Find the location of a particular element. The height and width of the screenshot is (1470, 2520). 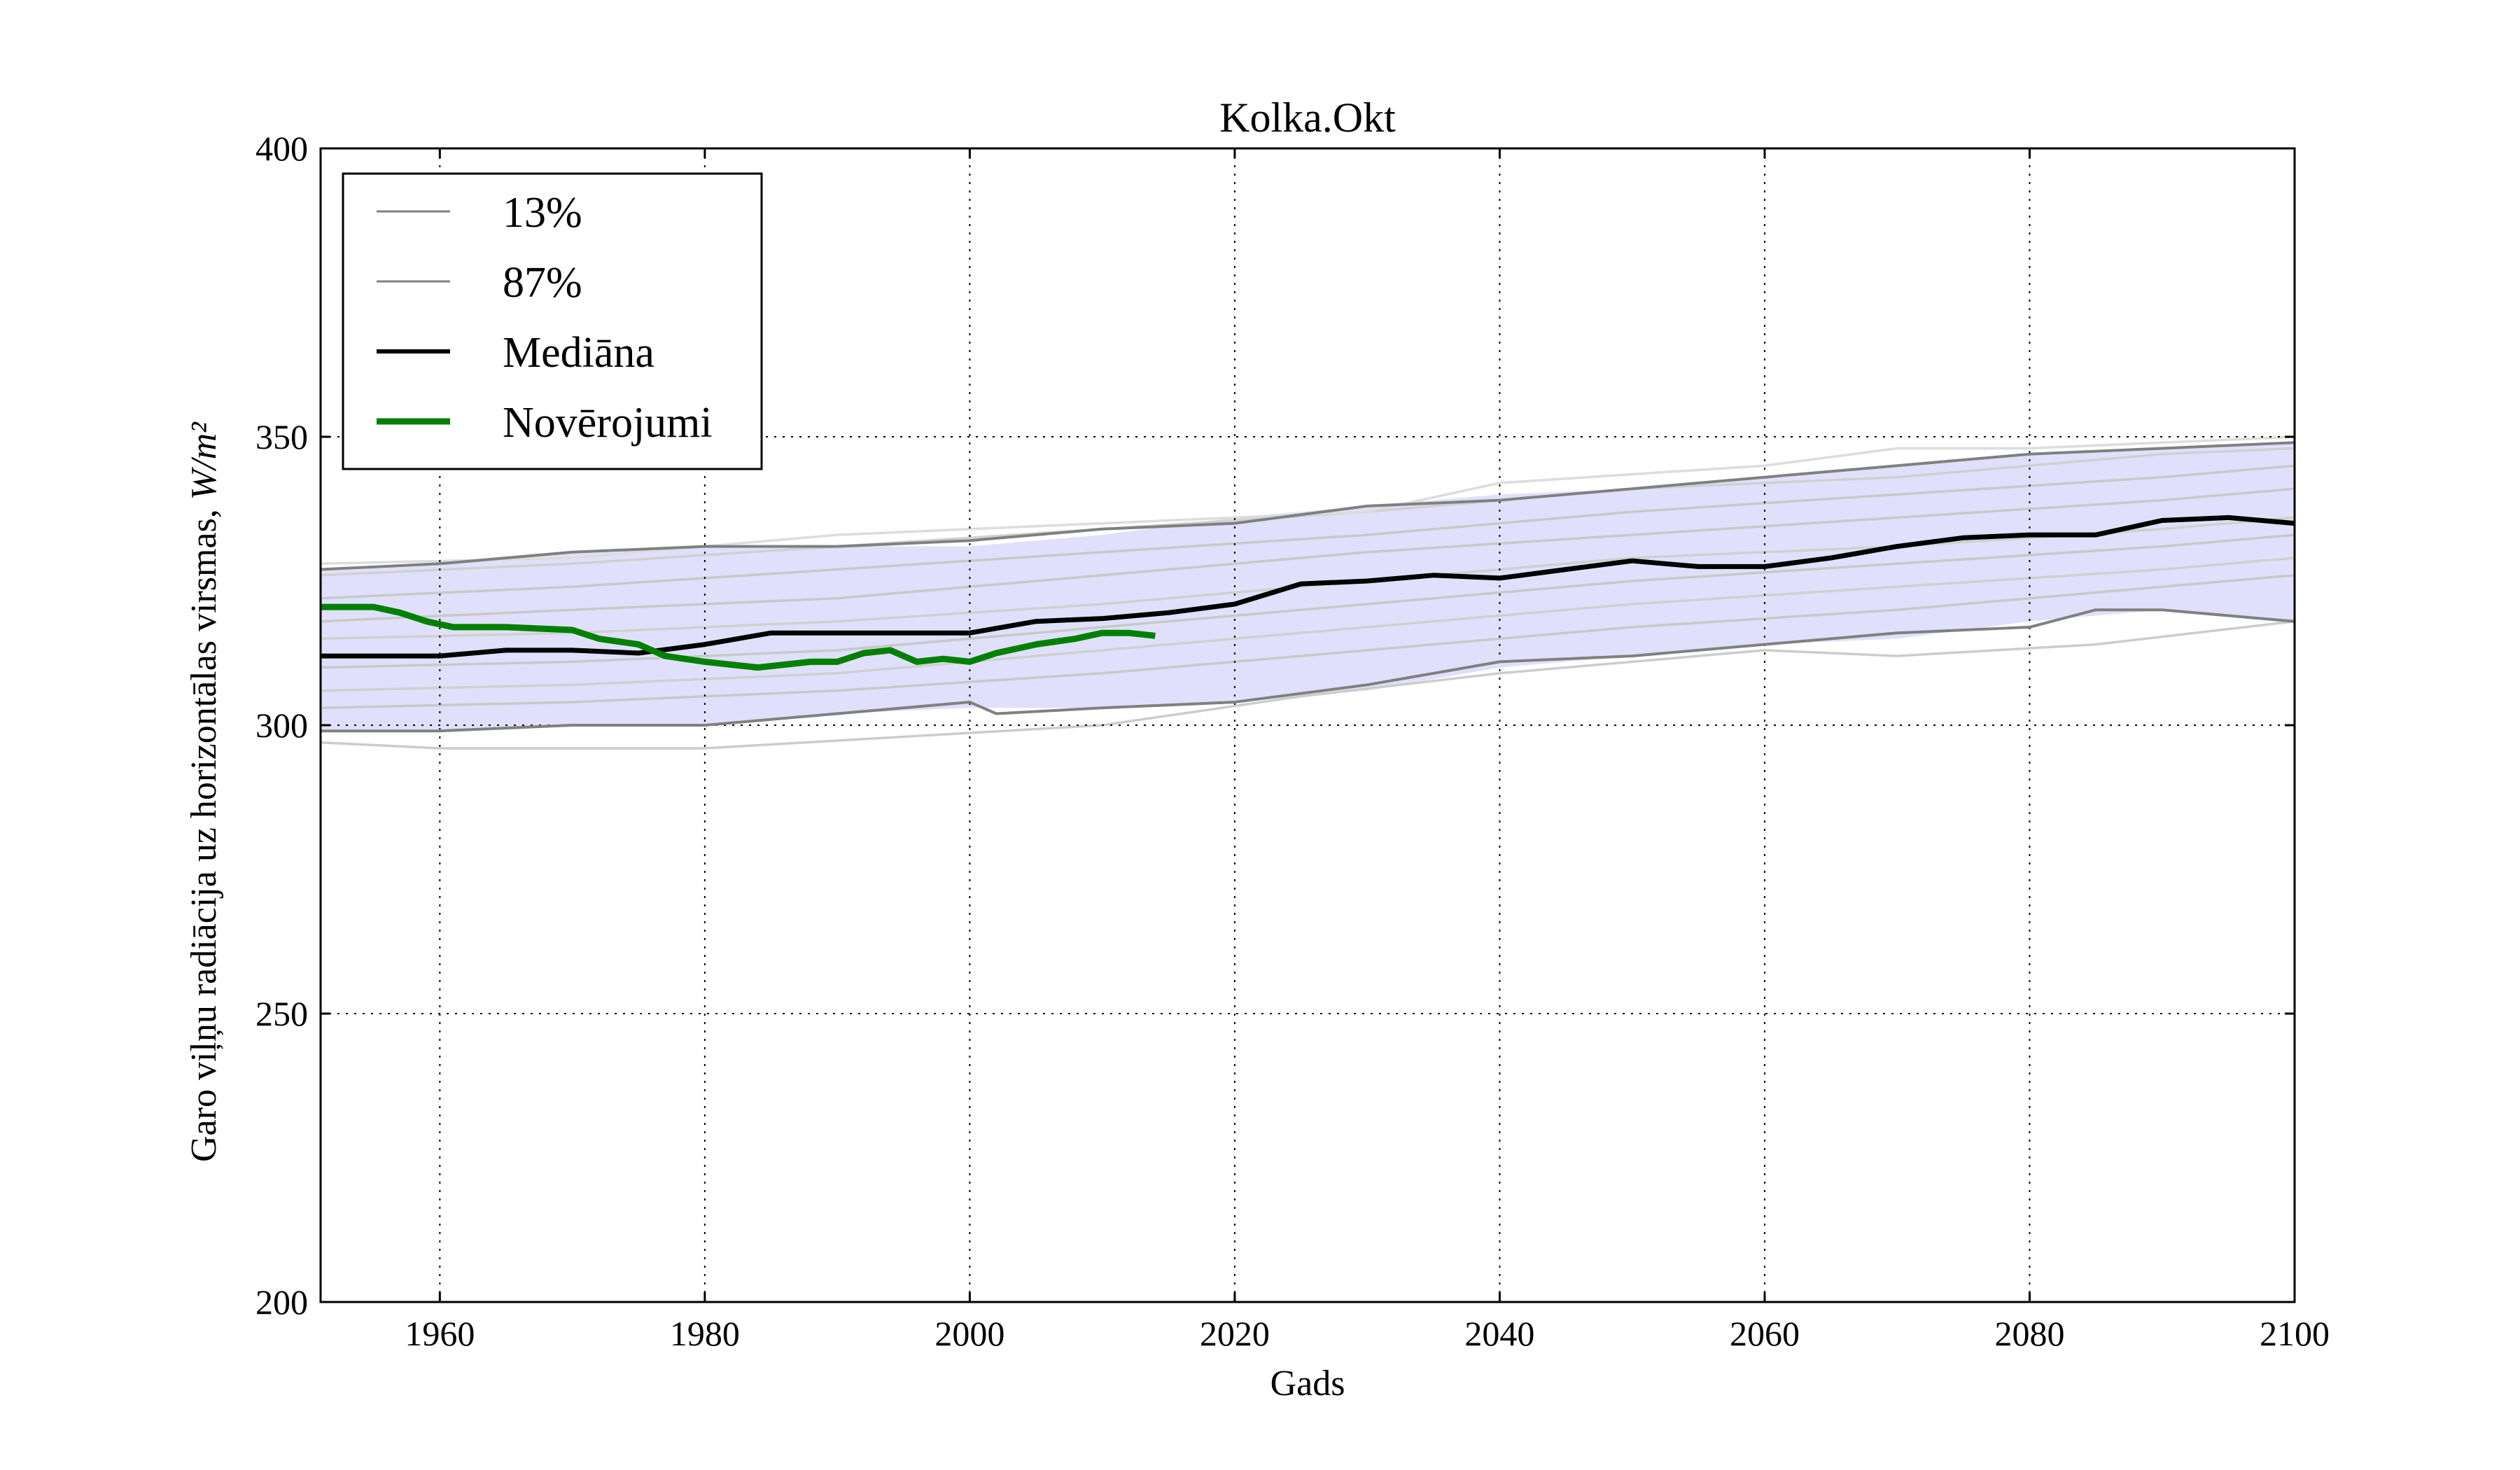

y-tick-label: 250 is located at coordinates (281, 1013).